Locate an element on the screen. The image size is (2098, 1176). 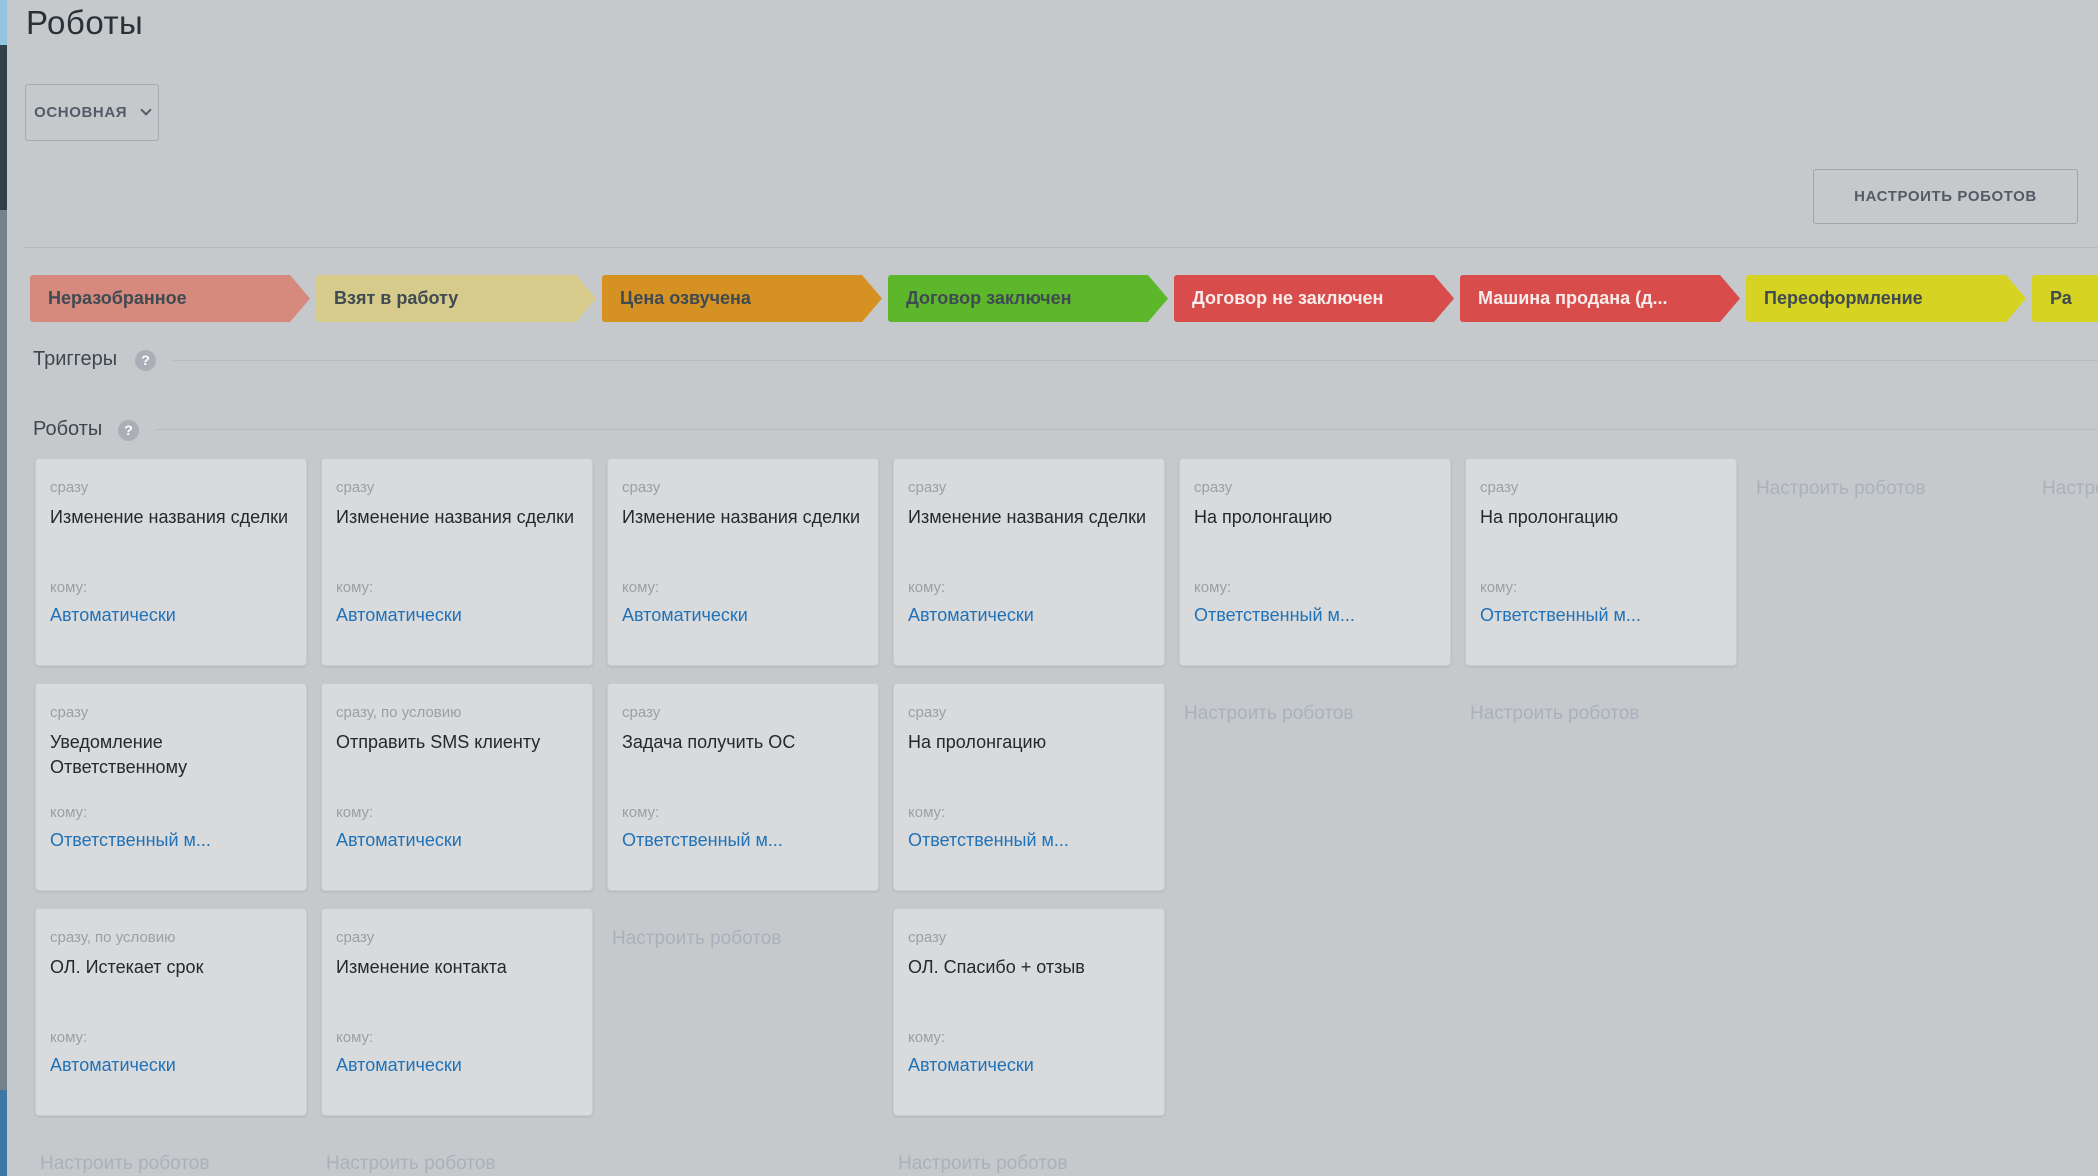
stage-label: Договор не заключен is located at coordinates (1288, 298).